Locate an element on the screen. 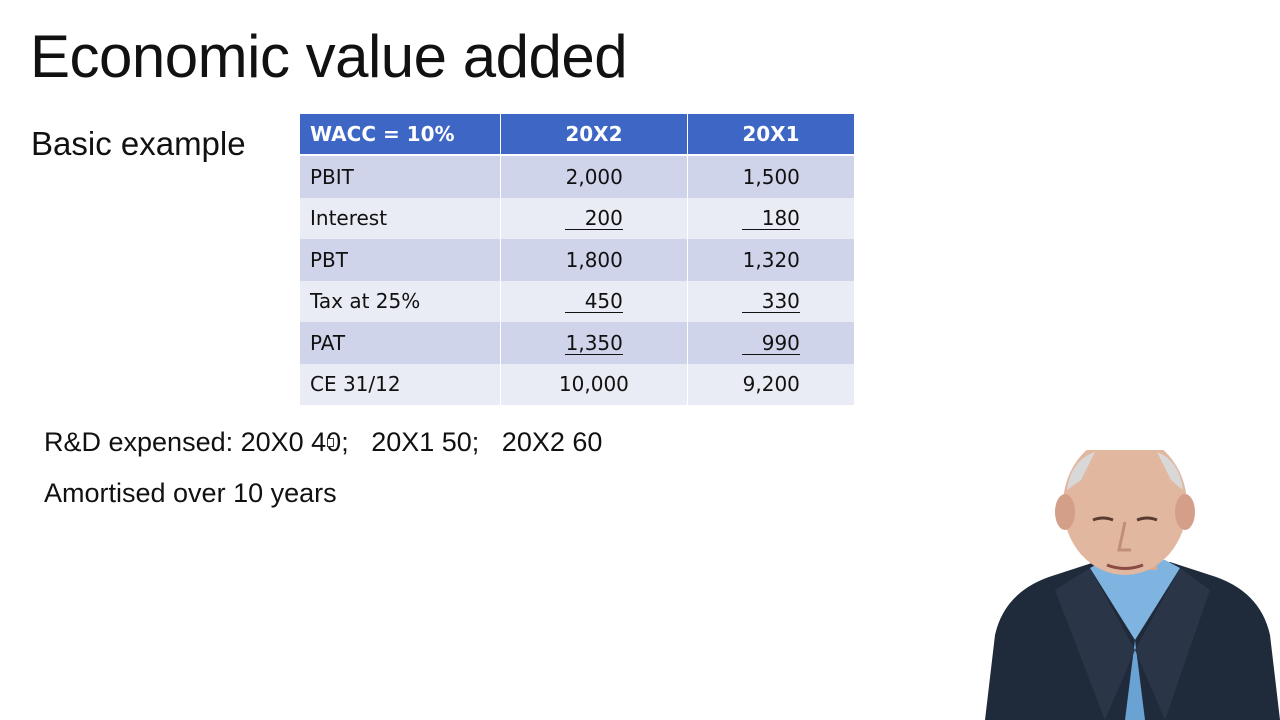 Image resolution: width=1280 pixels, height=720 pixels. table-row: PBIT 2,000 1,500 is located at coordinates (577, 176).